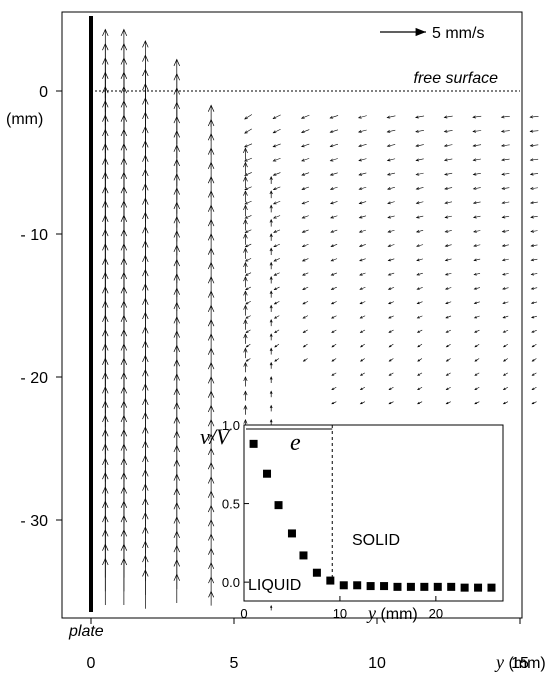 The width and height of the screenshot is (555, 698). What do you see at coordinates (397, 614) in the screenshot?
I see `inset-x-axis-unit: (mm)` at bounding box center [397, 614].